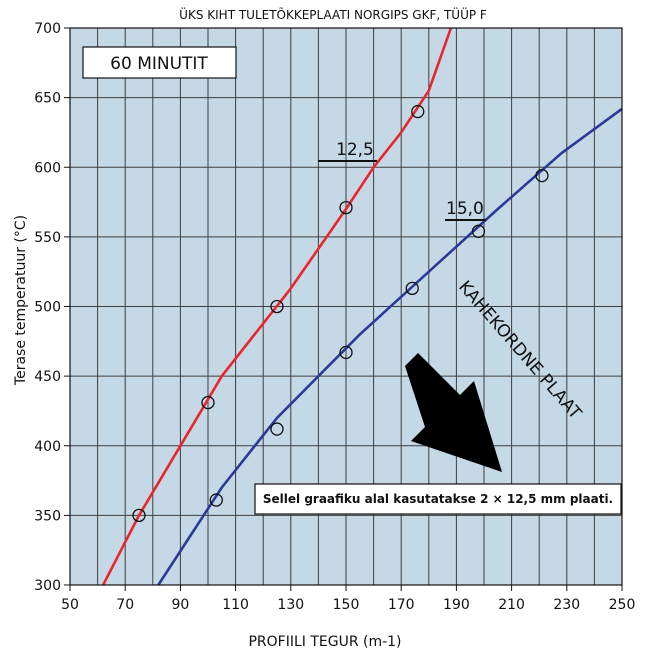 The width and height of the screenshot is (650, 655). Describe the element at coordinates (235, 605) in the screenshot. I see `x-tick-label: 110` at that location.